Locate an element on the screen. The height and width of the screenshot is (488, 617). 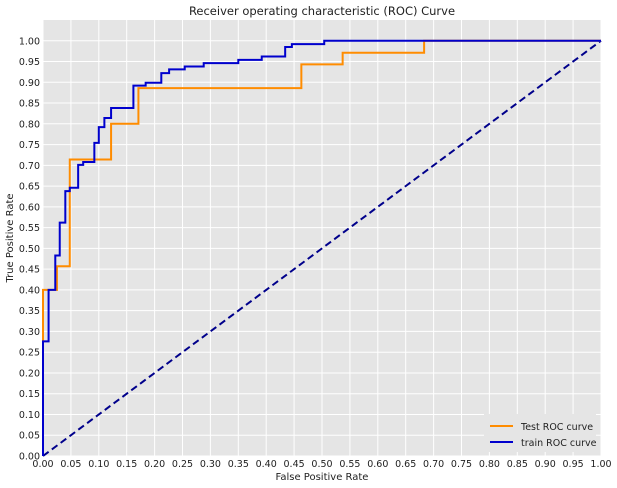
x-tick-label: 1.00 is located at coordinates (600, 464).